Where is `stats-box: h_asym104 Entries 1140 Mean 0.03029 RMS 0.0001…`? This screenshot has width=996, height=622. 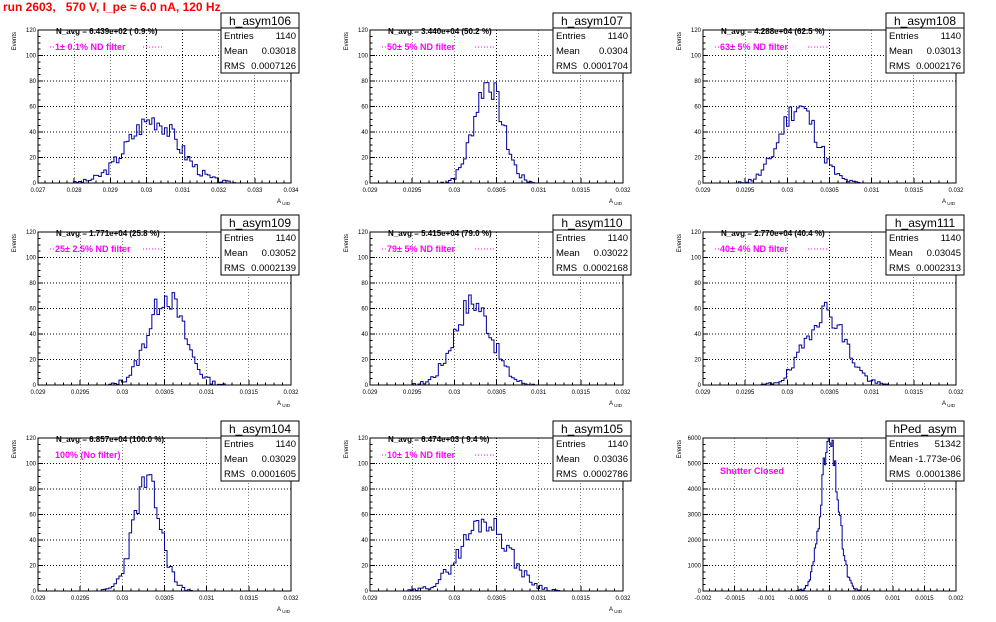 stats-box: h_asym104 Entries 1140 Mean 0.03029 RMS 0.0001… is located at coordinates (260, 451).